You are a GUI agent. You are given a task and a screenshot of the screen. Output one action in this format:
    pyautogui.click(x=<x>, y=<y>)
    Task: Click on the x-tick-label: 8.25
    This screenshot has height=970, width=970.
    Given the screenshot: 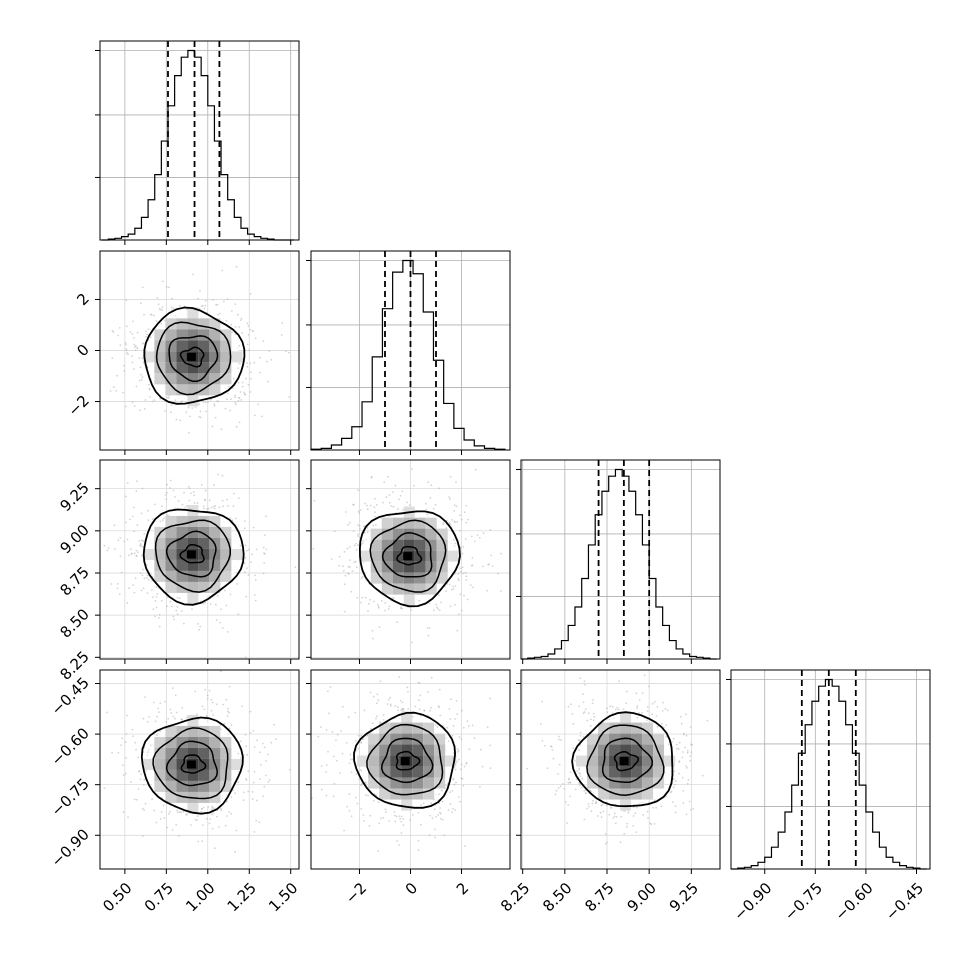 What is the action you would take?
    pyautogui.click(x=515, y=897)
    